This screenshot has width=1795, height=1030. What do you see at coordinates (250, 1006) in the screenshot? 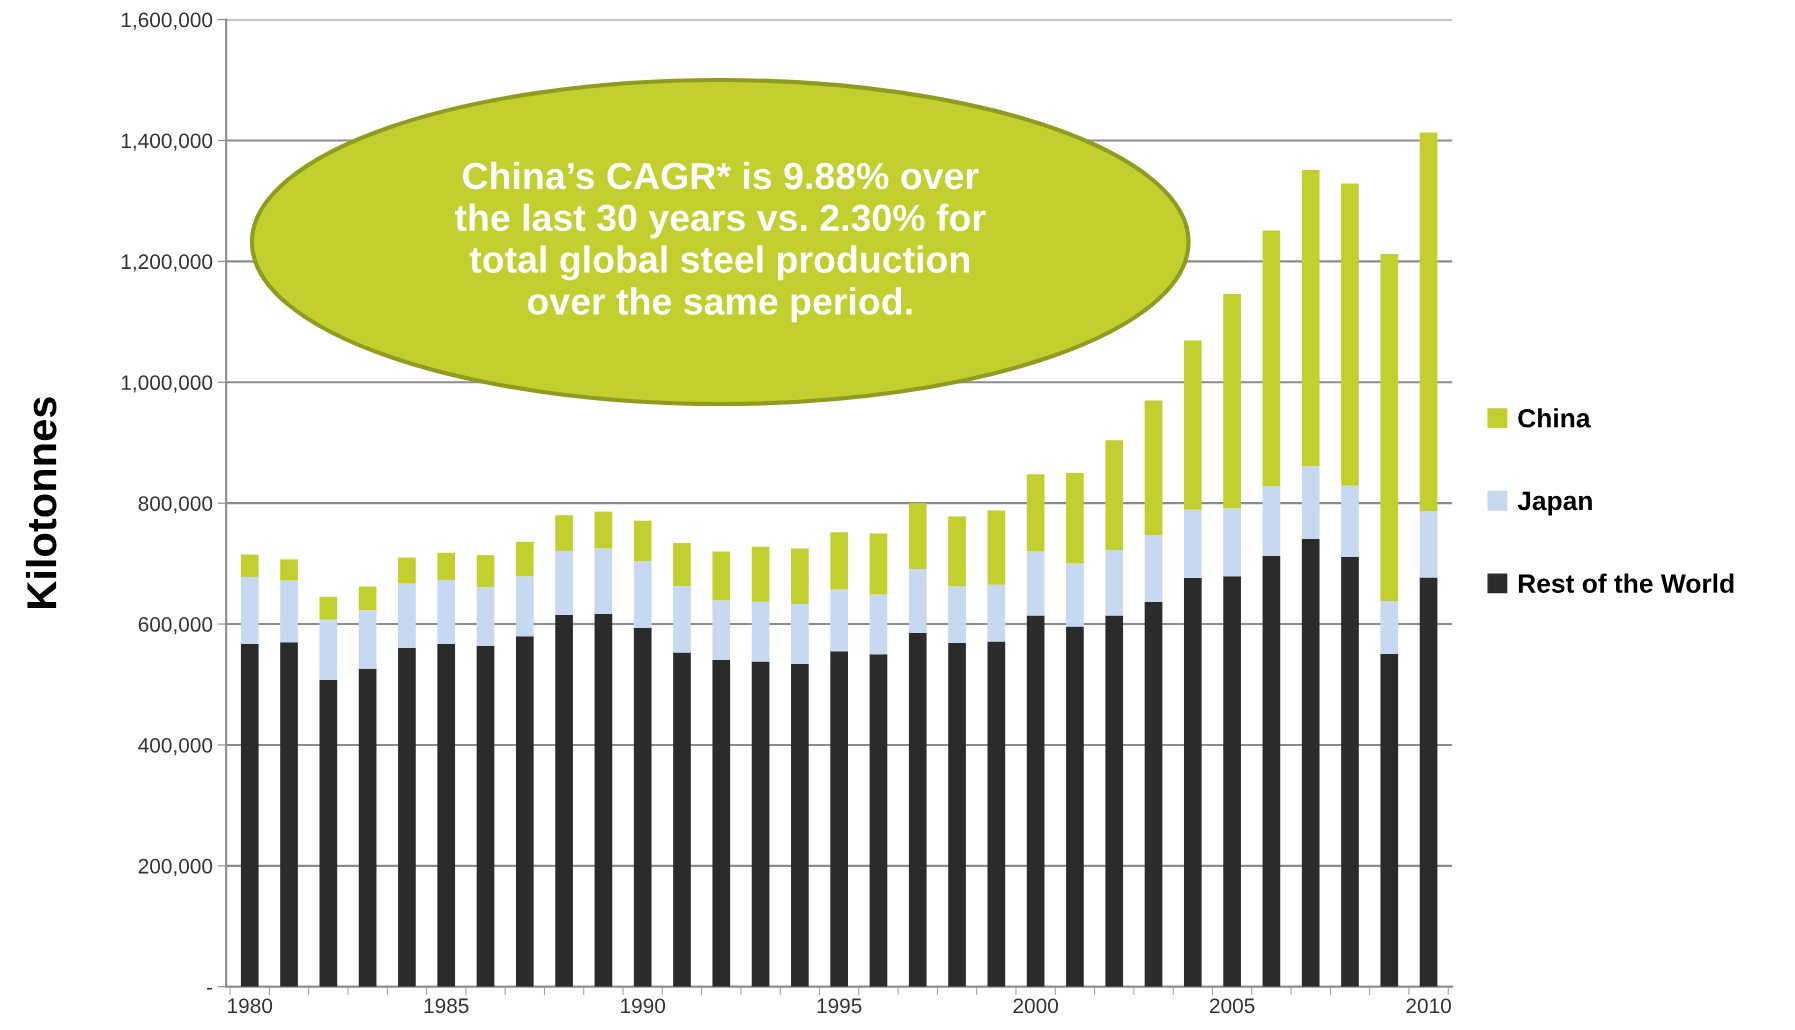
I see `x-tick-label: 1980` at bounding box center [250, 1006].